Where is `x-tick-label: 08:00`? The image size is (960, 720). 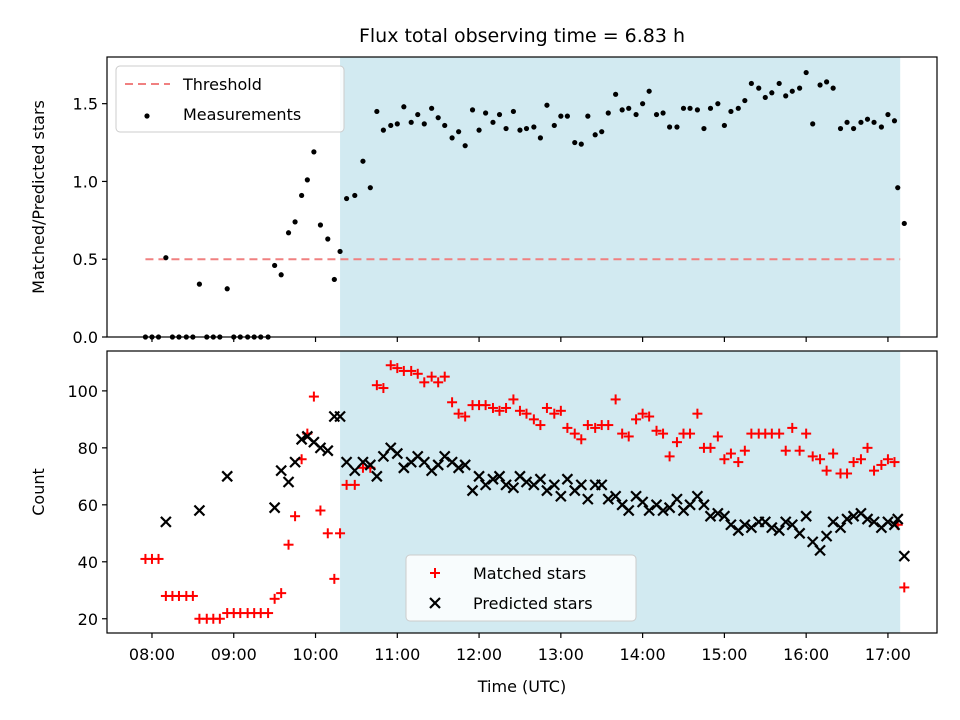 x-tick-label: 08:00 is located at coordinates (152, 654).